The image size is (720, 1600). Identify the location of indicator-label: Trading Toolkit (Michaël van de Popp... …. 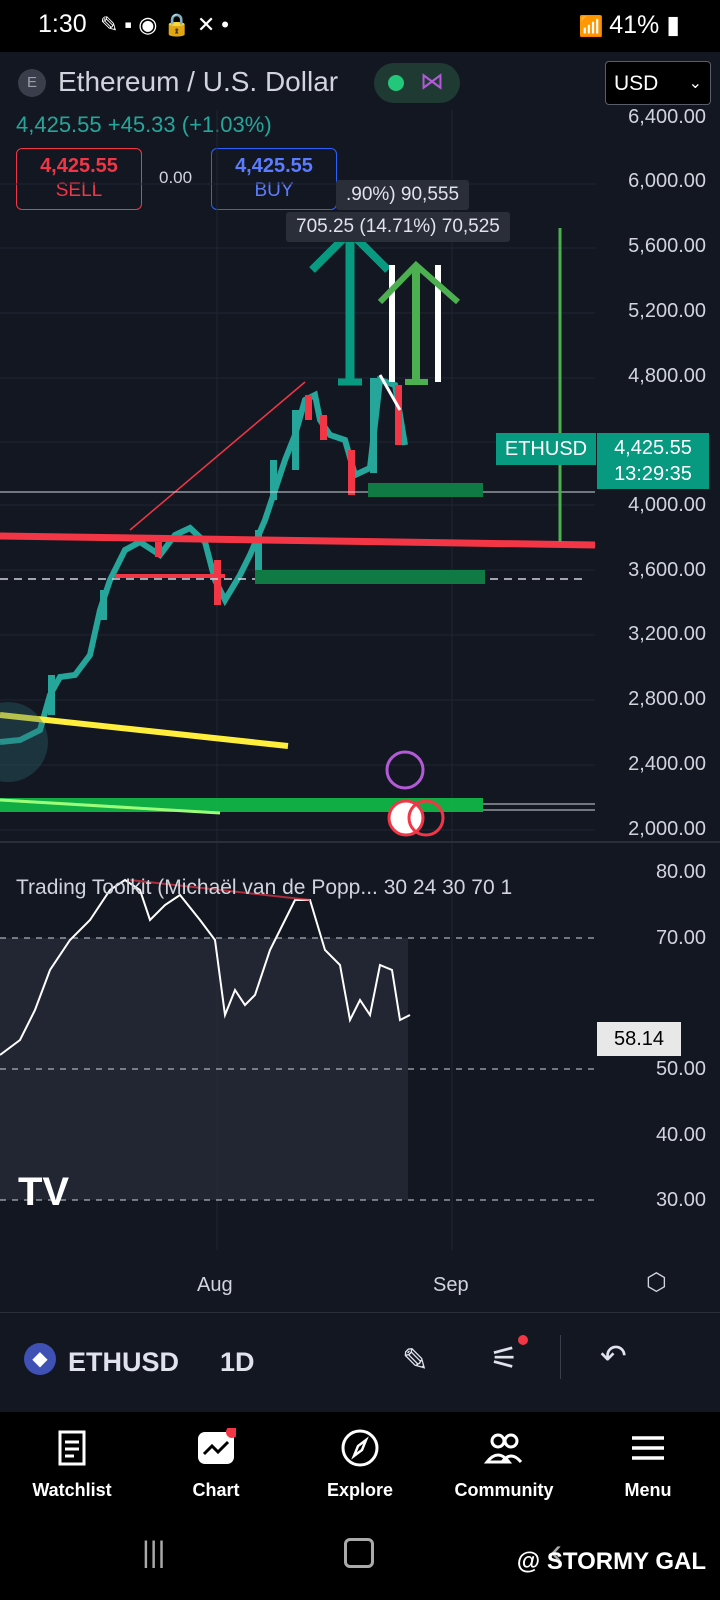
(264, 887).